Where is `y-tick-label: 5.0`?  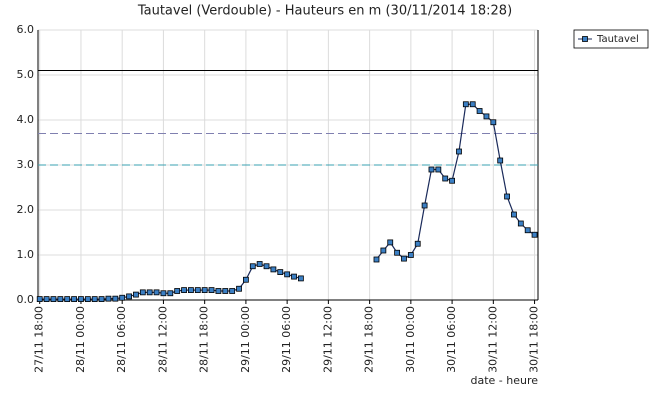 y-tick-label: 5.0 is located at coordinates (26, 74).